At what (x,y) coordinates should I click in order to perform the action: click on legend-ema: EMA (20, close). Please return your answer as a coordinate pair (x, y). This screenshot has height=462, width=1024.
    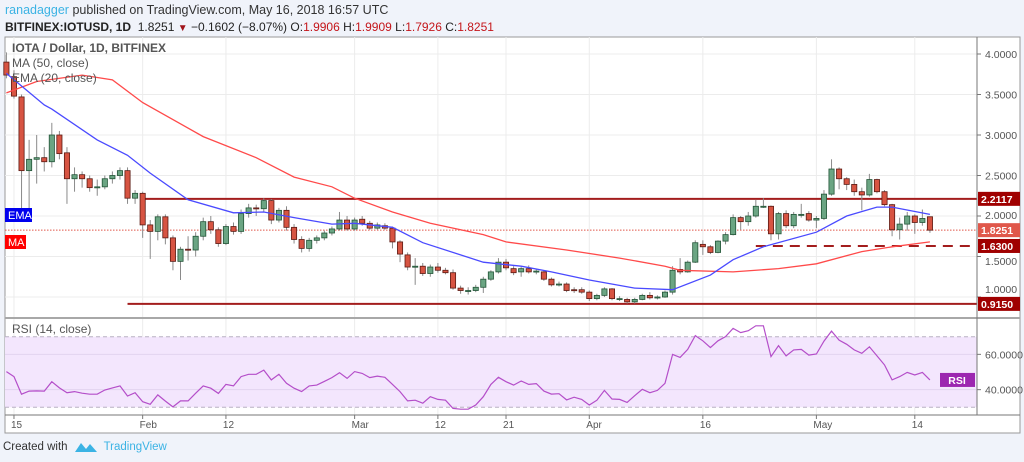
    Looking at the image, I should click on (54, 78).